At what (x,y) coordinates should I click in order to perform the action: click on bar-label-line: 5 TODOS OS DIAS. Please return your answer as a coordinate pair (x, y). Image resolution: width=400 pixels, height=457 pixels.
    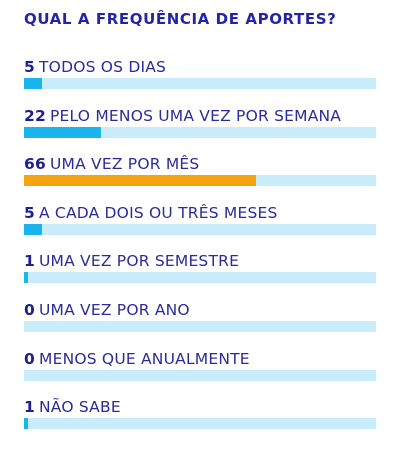
    Looking at the image, I should click on (95, 67).